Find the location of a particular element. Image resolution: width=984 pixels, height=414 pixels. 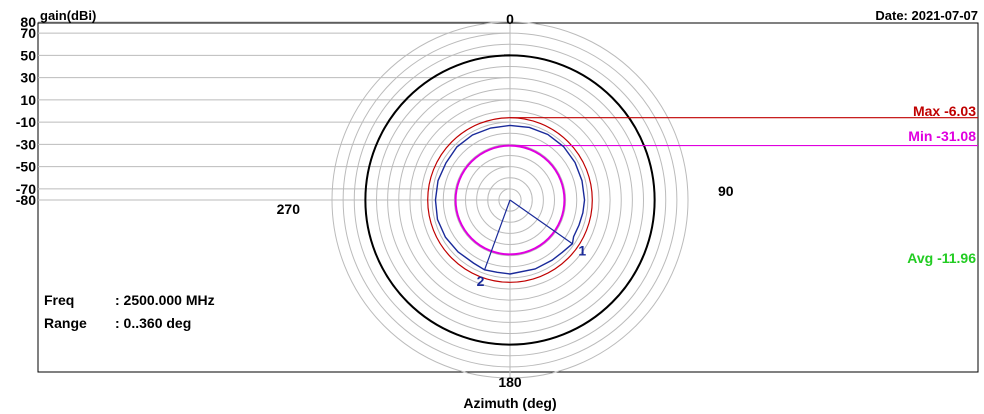

date-label: Date: 2021-07-07 is located at coordinates (926, 15).